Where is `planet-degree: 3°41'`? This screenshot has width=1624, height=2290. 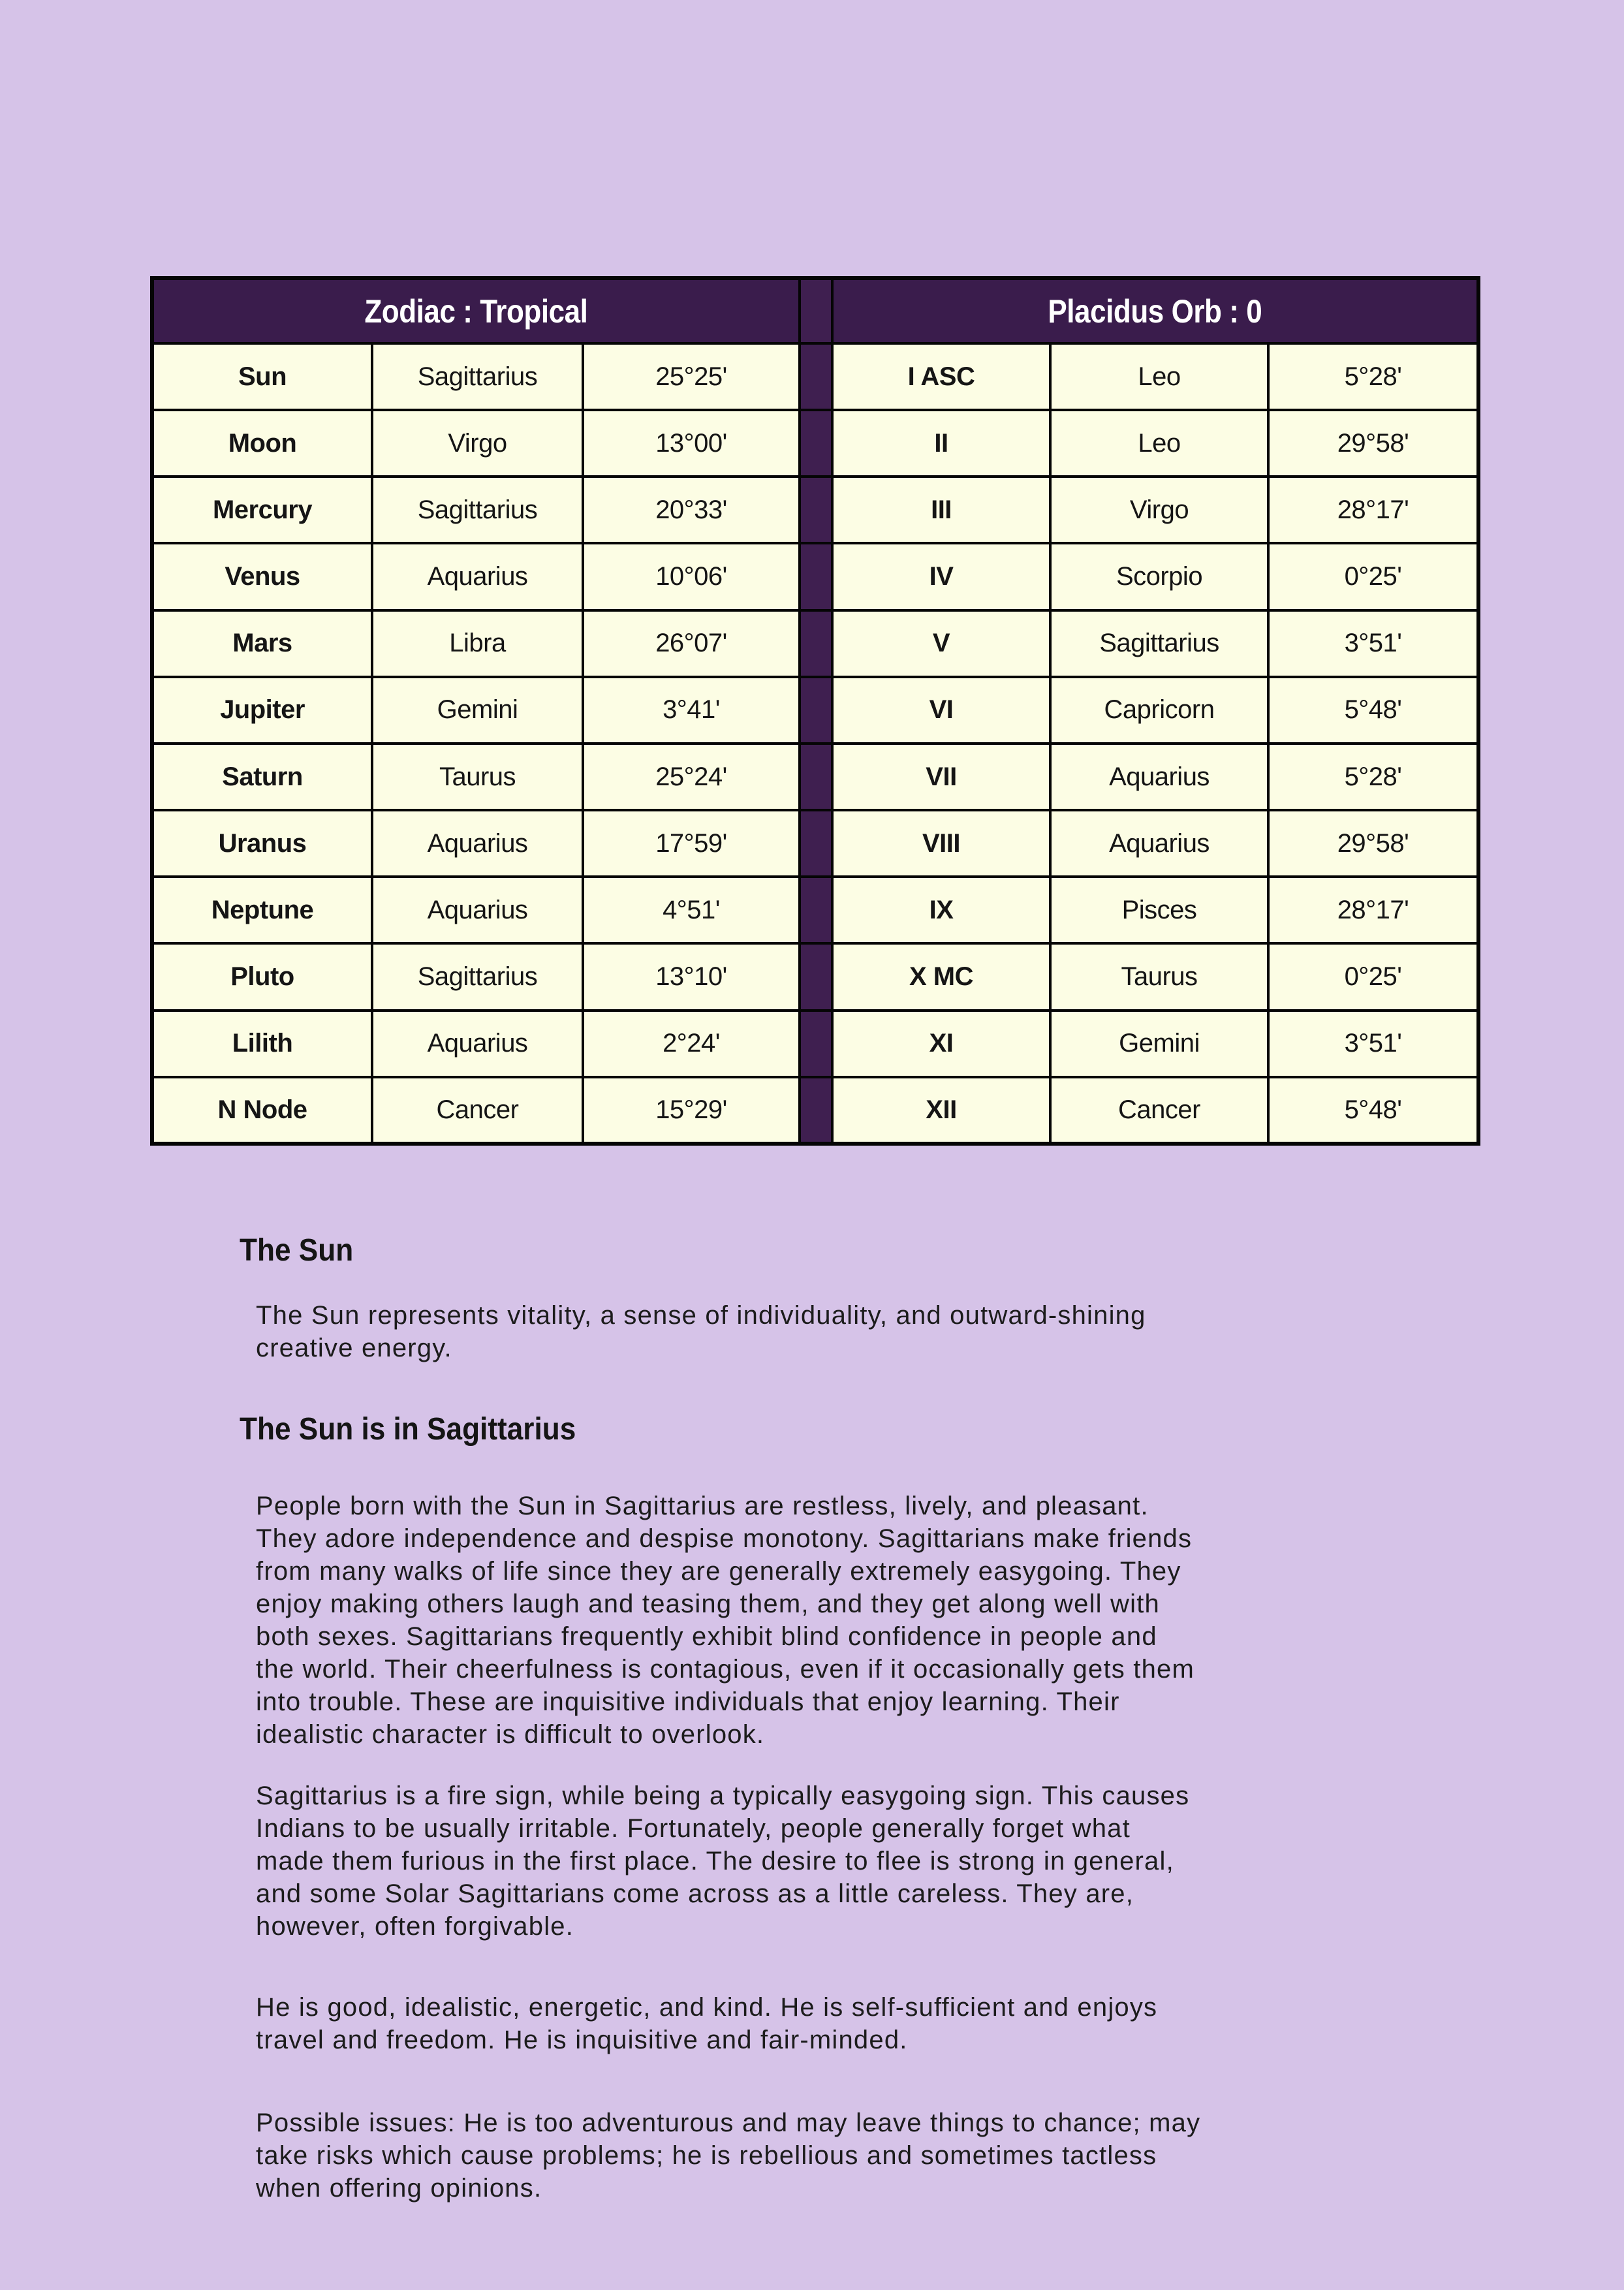 planet-degree: 3°41' is located at coordinates (691, 710).